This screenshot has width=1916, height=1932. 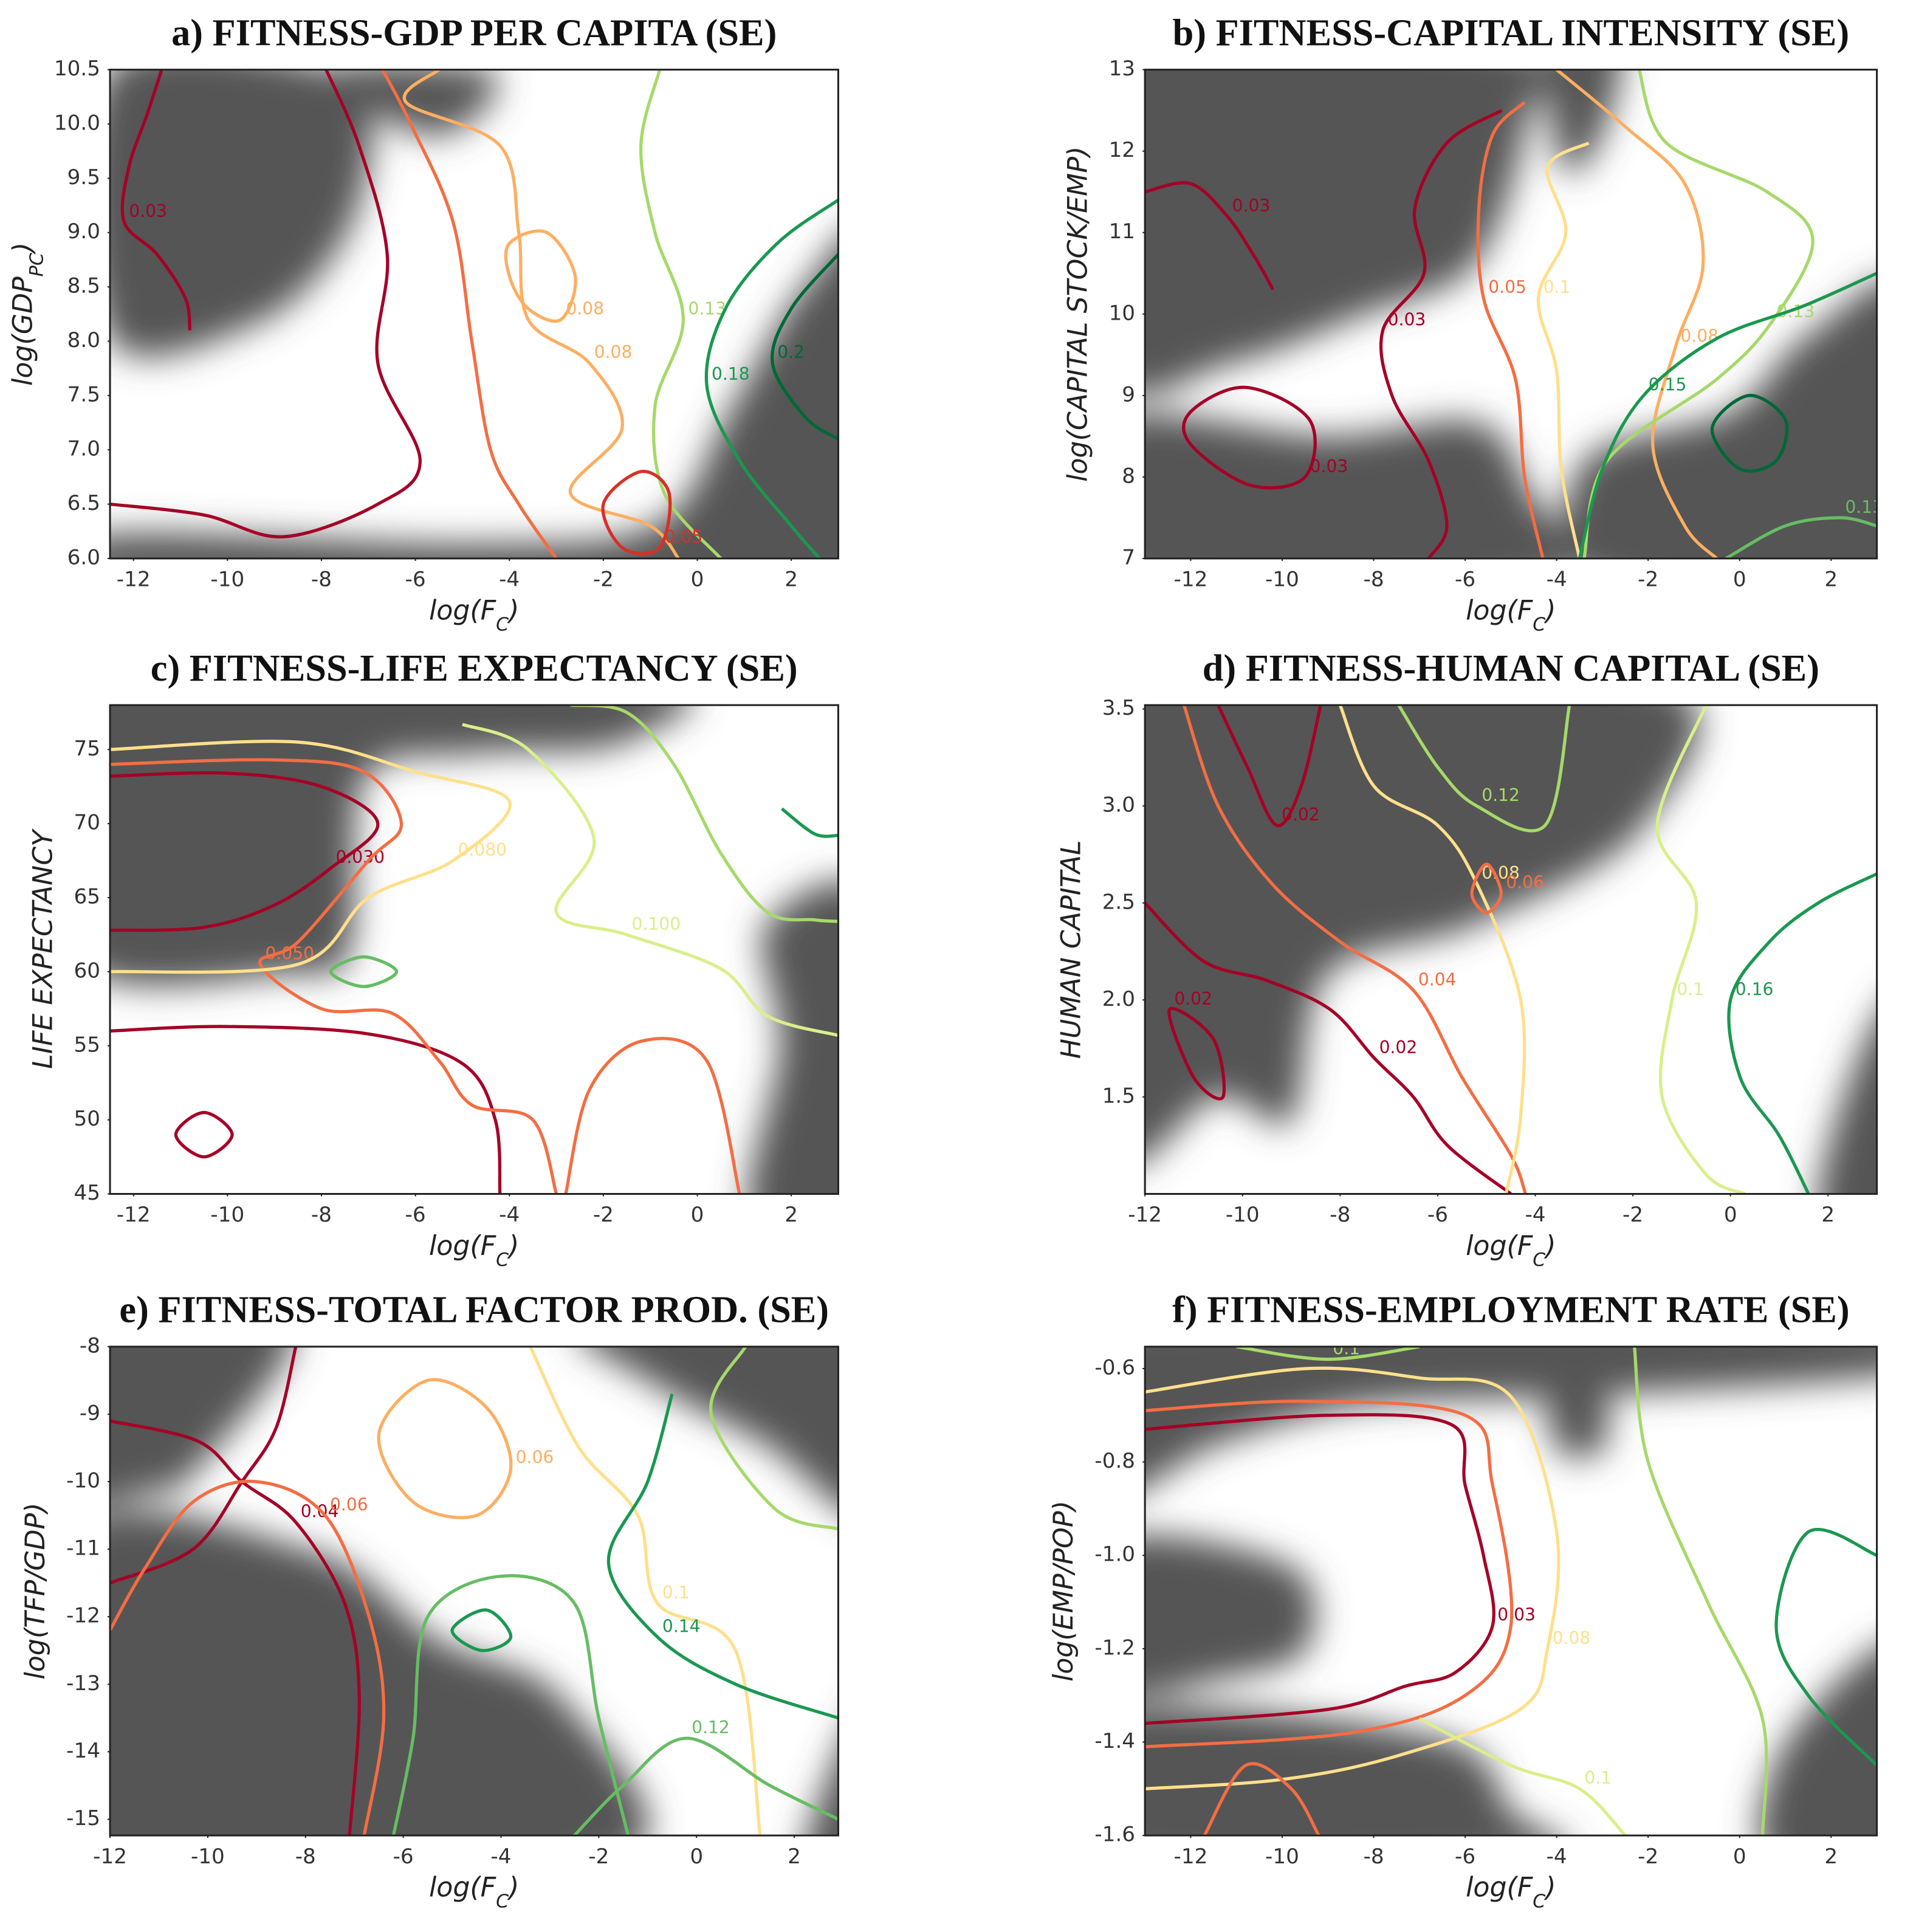 I want to click on plot-area: 0.030.030.030.05 0.10.080.130.150.13, so click(x=1511, y=314).